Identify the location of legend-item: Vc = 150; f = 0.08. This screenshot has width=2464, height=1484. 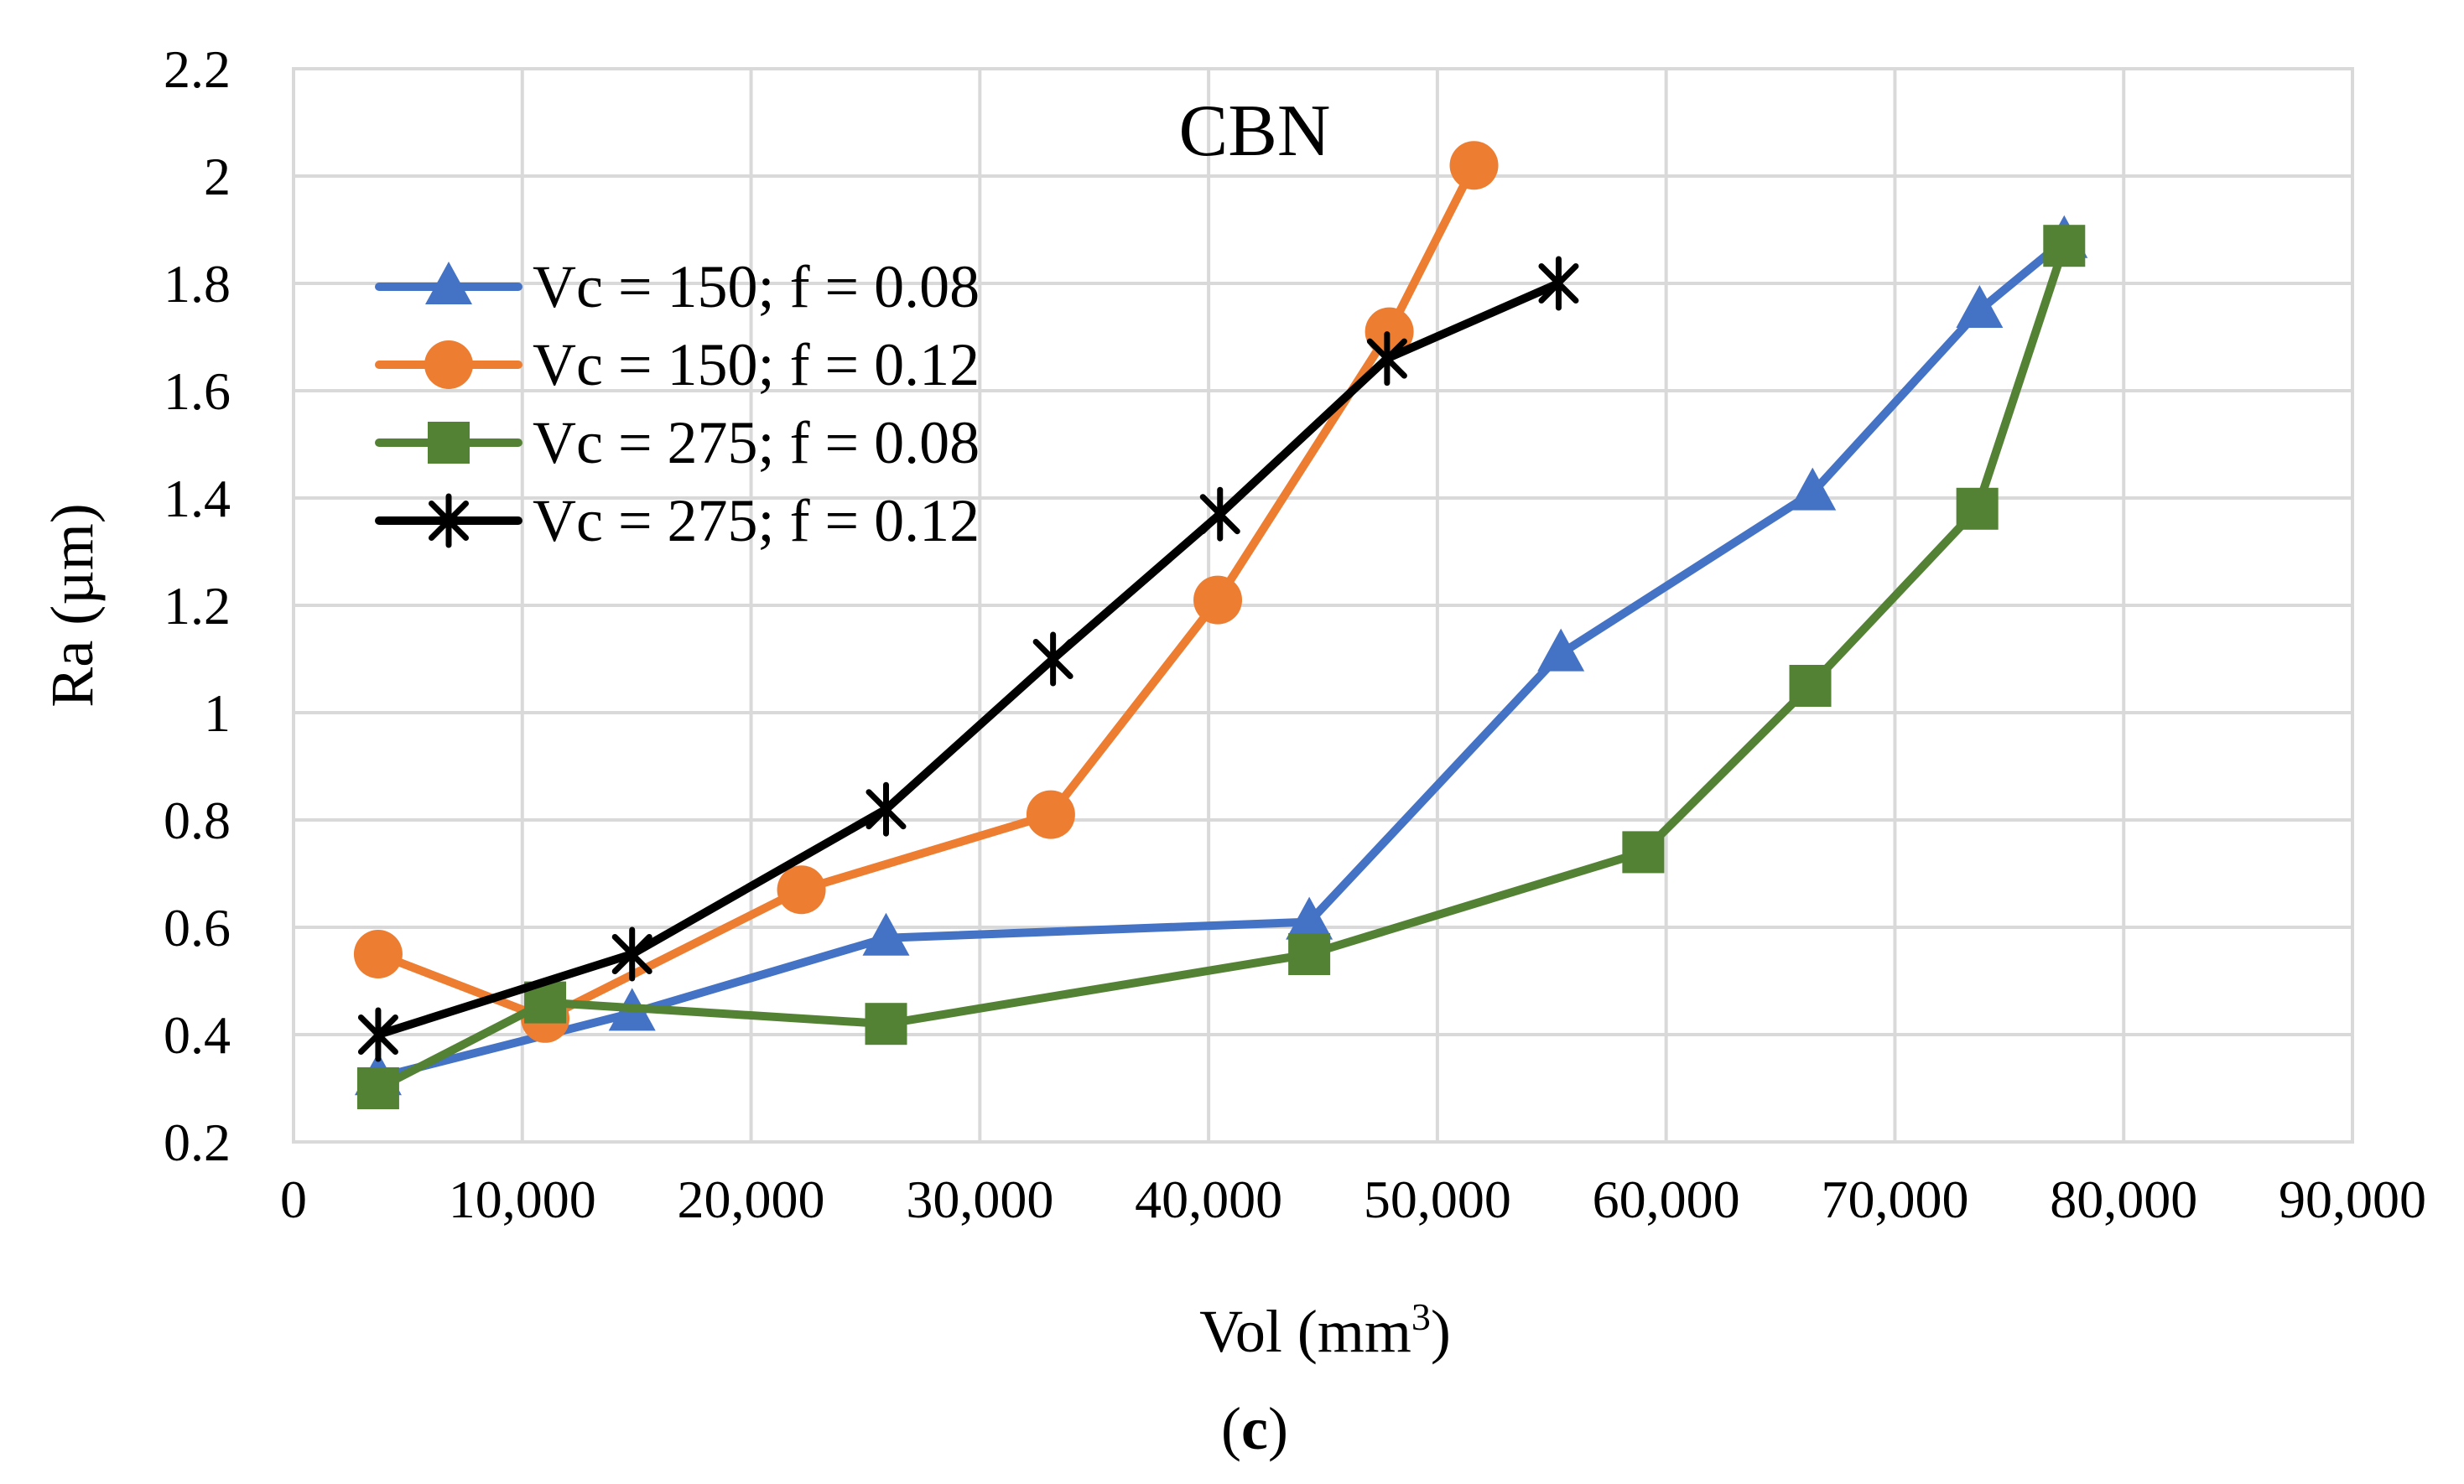
(677, 286).